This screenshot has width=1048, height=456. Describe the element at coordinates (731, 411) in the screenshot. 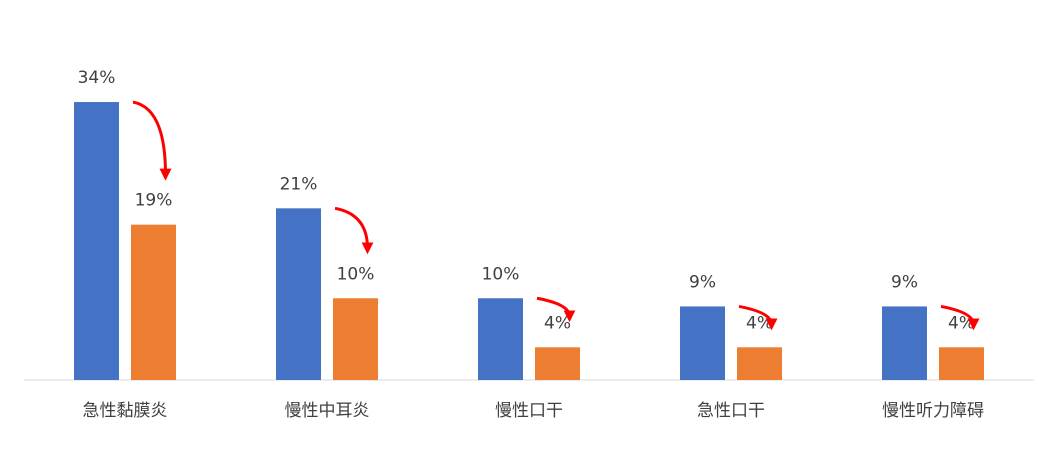

I see `x-tick-label: 急性口干` at that location.